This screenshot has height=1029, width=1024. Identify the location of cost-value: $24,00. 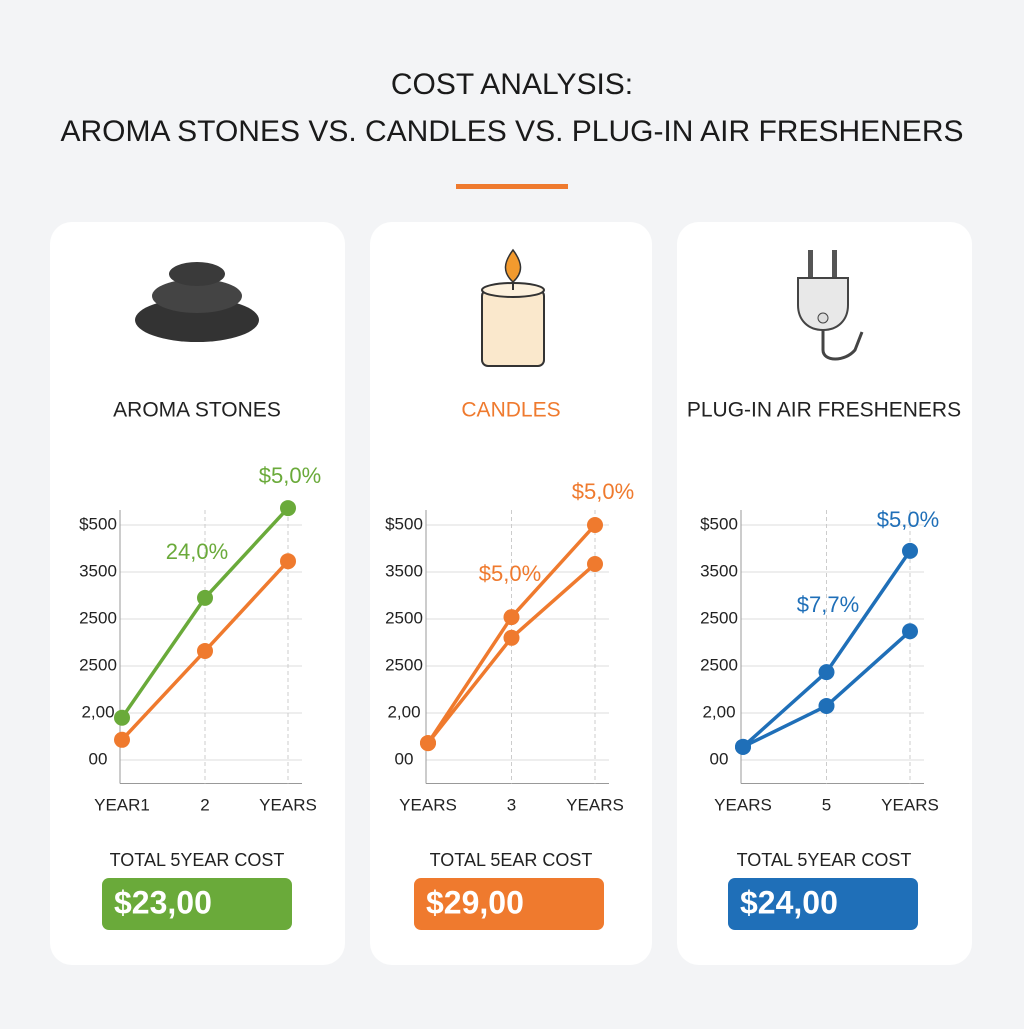
(789, 902).